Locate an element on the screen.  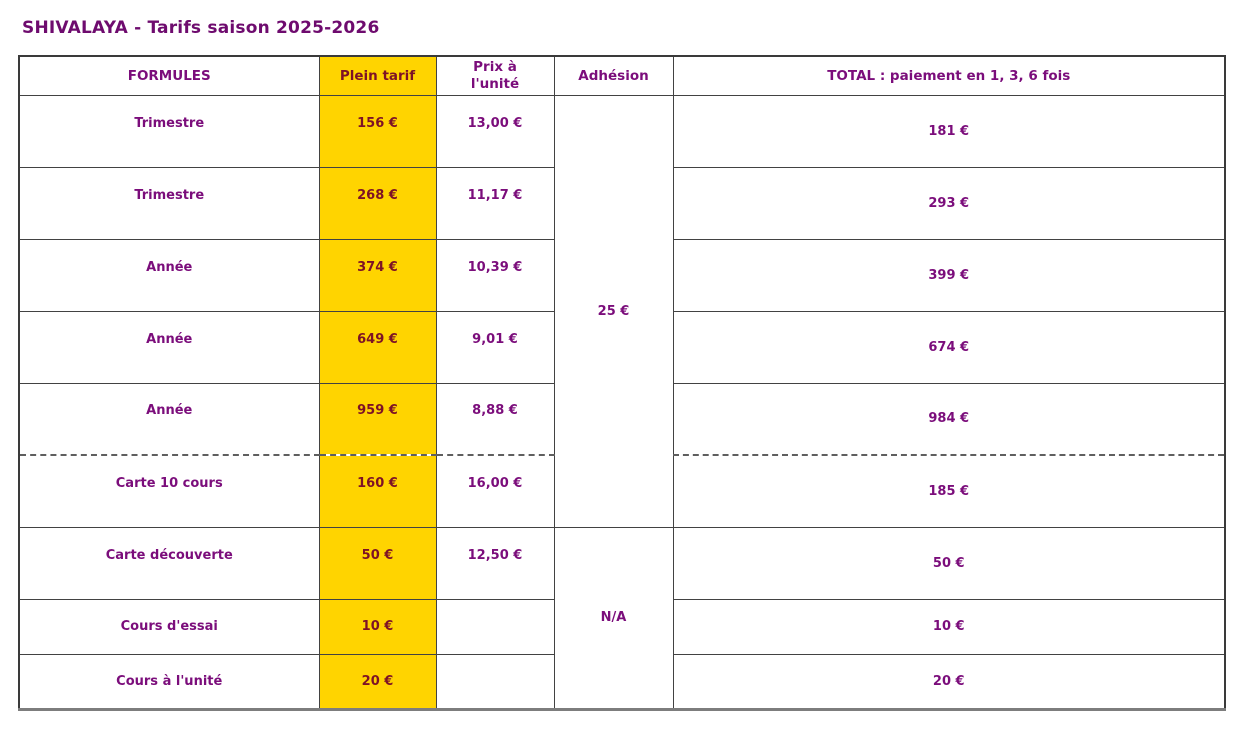
prix-unite-cell: 11,17 € is located at coordinates (495, 203).